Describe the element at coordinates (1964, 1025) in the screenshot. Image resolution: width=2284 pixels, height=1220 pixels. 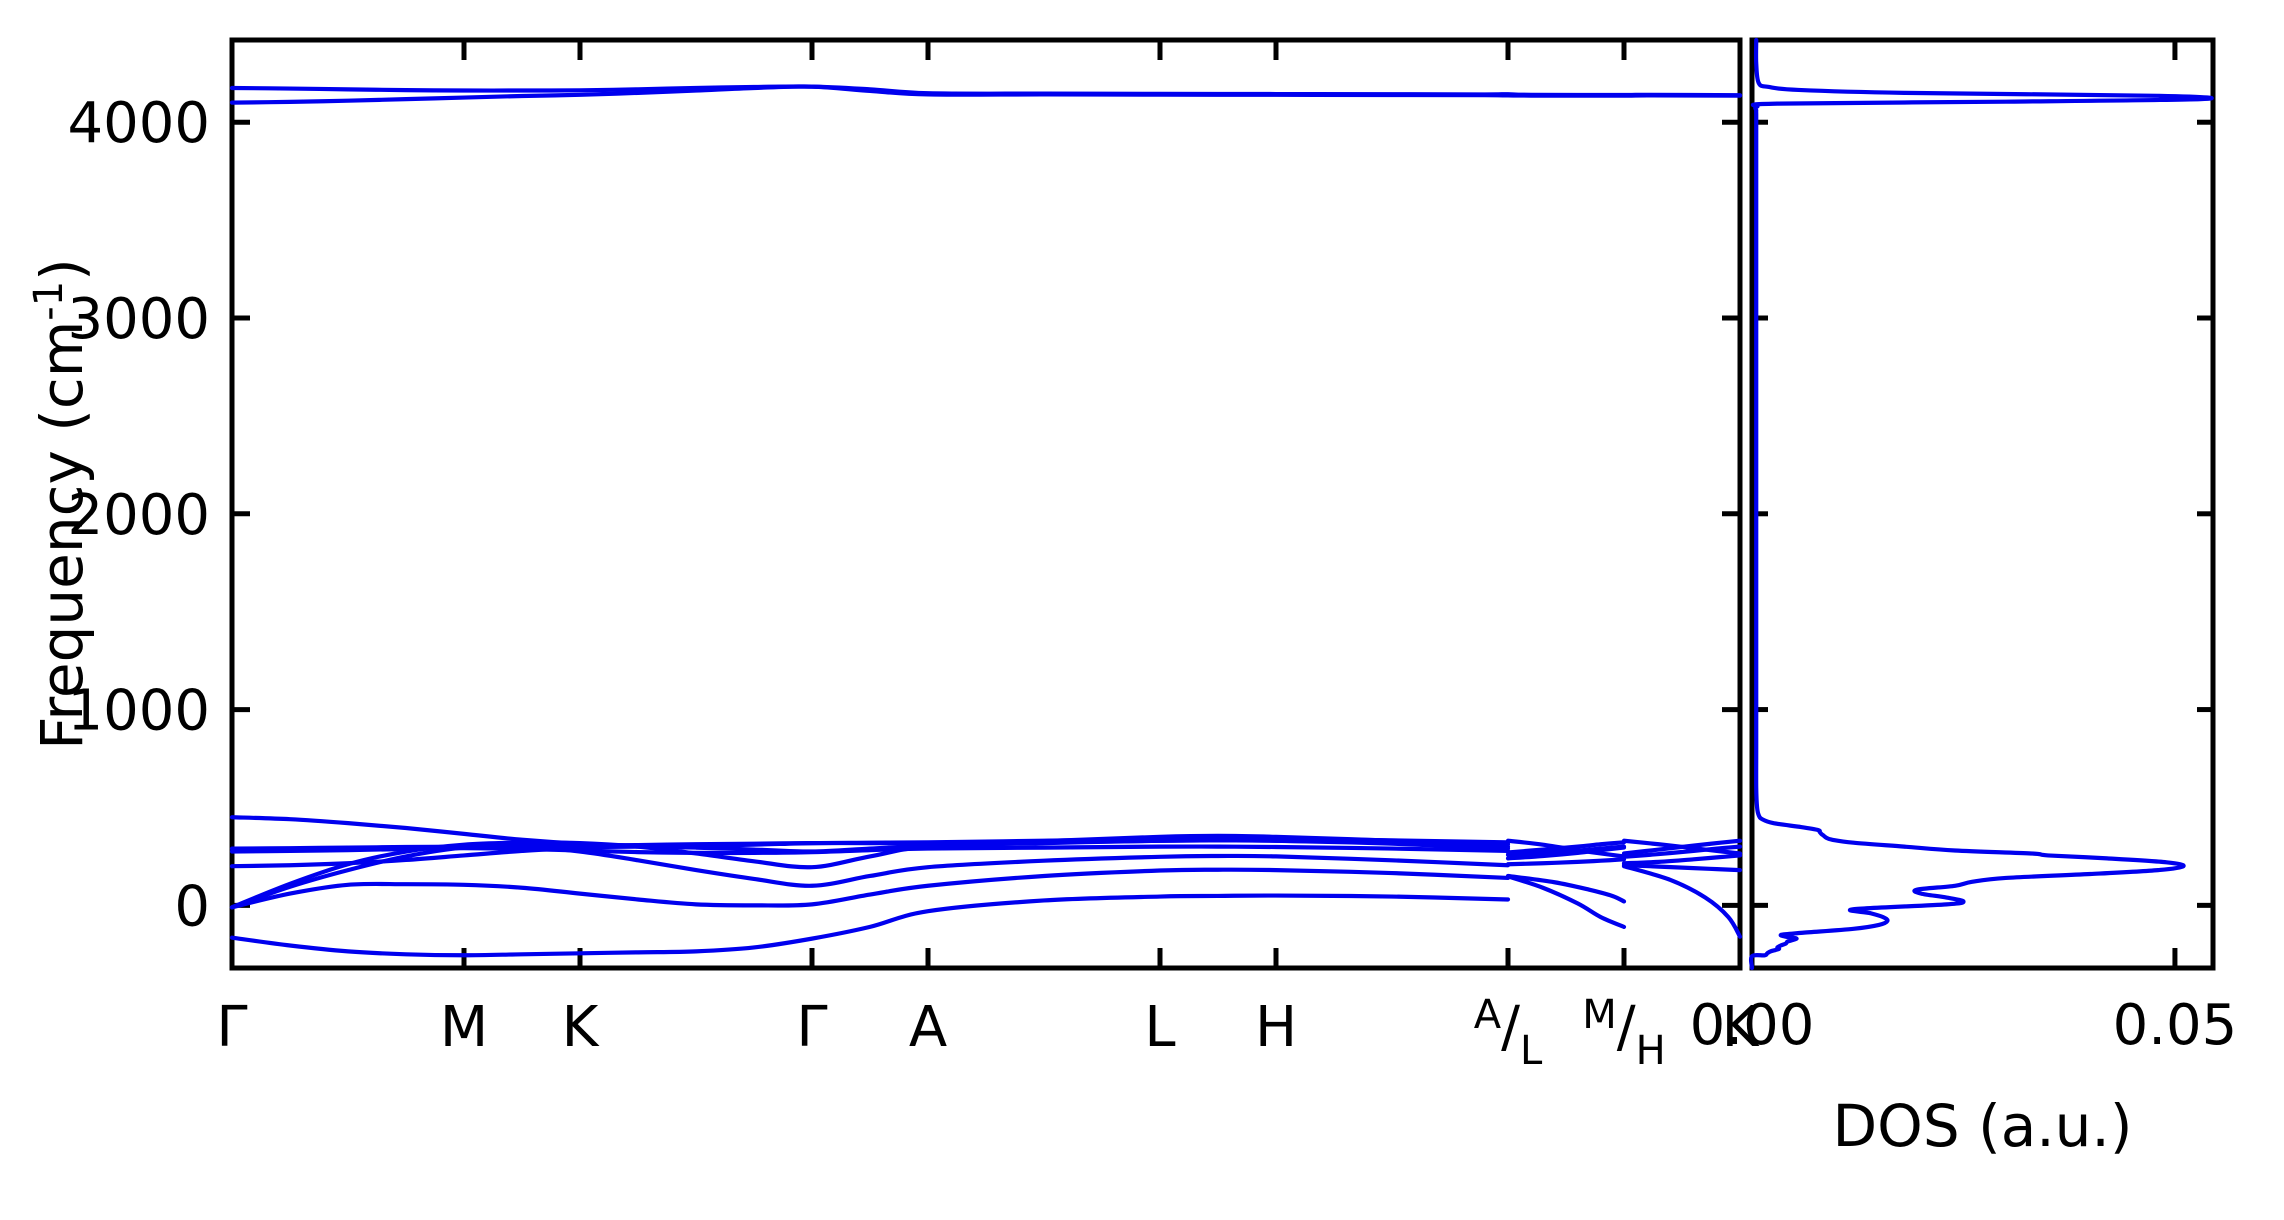
I see `dos-x-tick-labels: 0.00 0.05` at that location.